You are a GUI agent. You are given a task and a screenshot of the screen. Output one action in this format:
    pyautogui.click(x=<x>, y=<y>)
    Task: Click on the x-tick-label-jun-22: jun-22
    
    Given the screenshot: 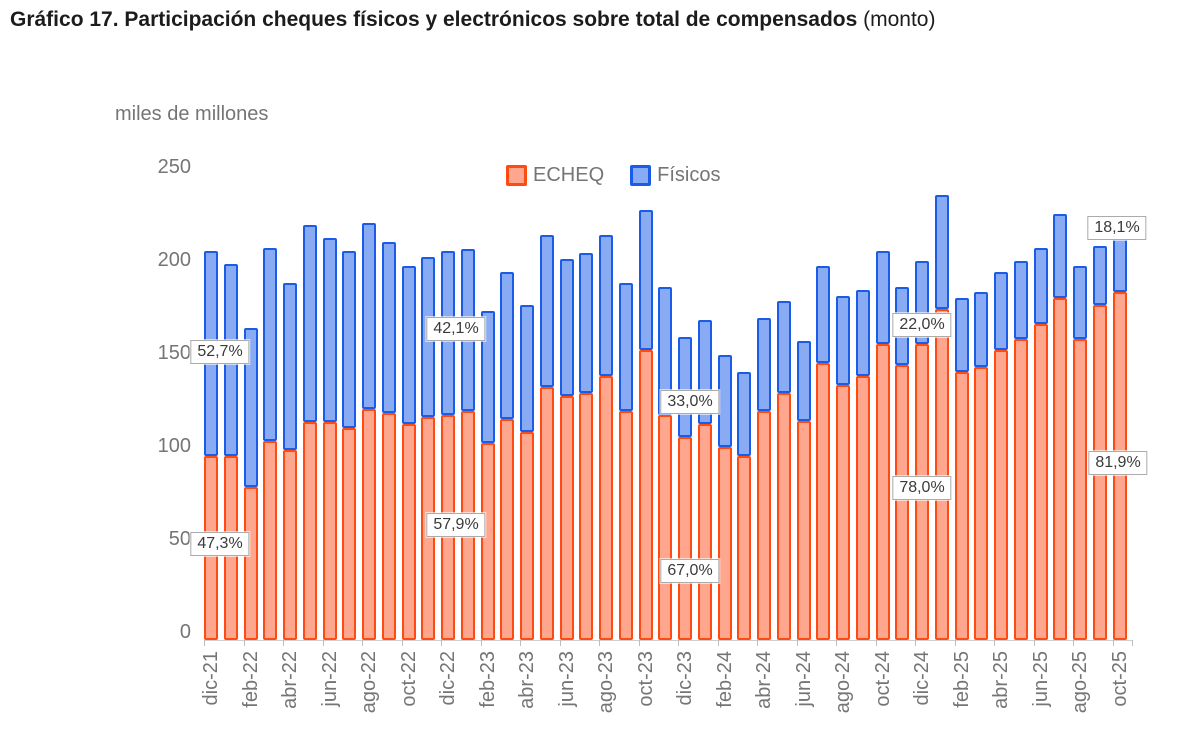 What is the action you would take?
    pyautogui.click(x=329, y=679)
    